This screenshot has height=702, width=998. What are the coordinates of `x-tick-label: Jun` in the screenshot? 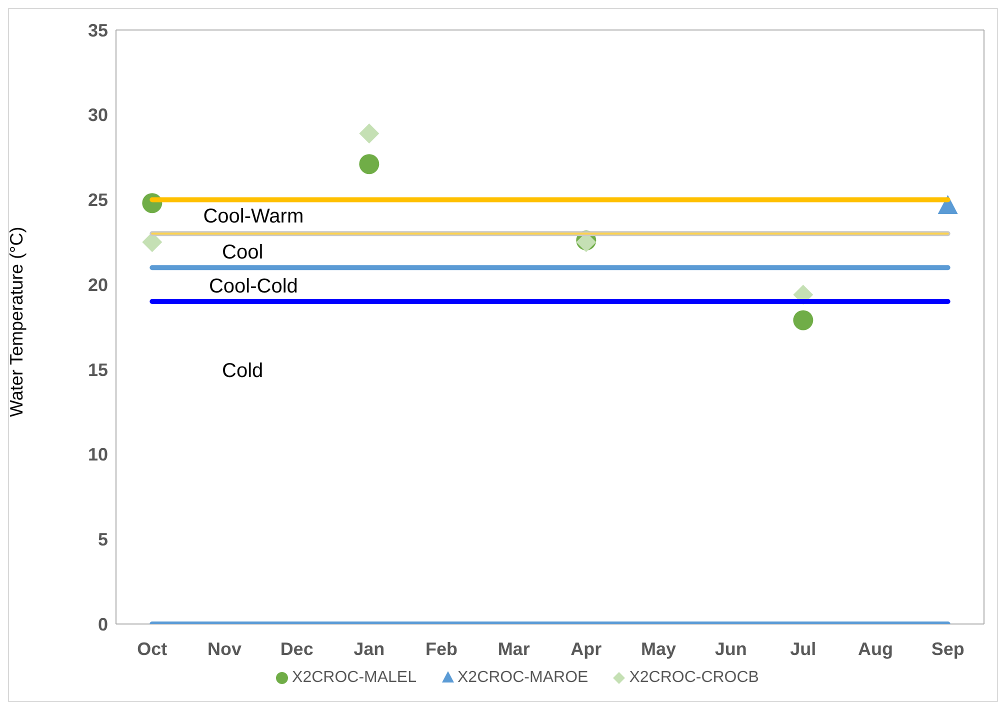 It's located at (730, 648).